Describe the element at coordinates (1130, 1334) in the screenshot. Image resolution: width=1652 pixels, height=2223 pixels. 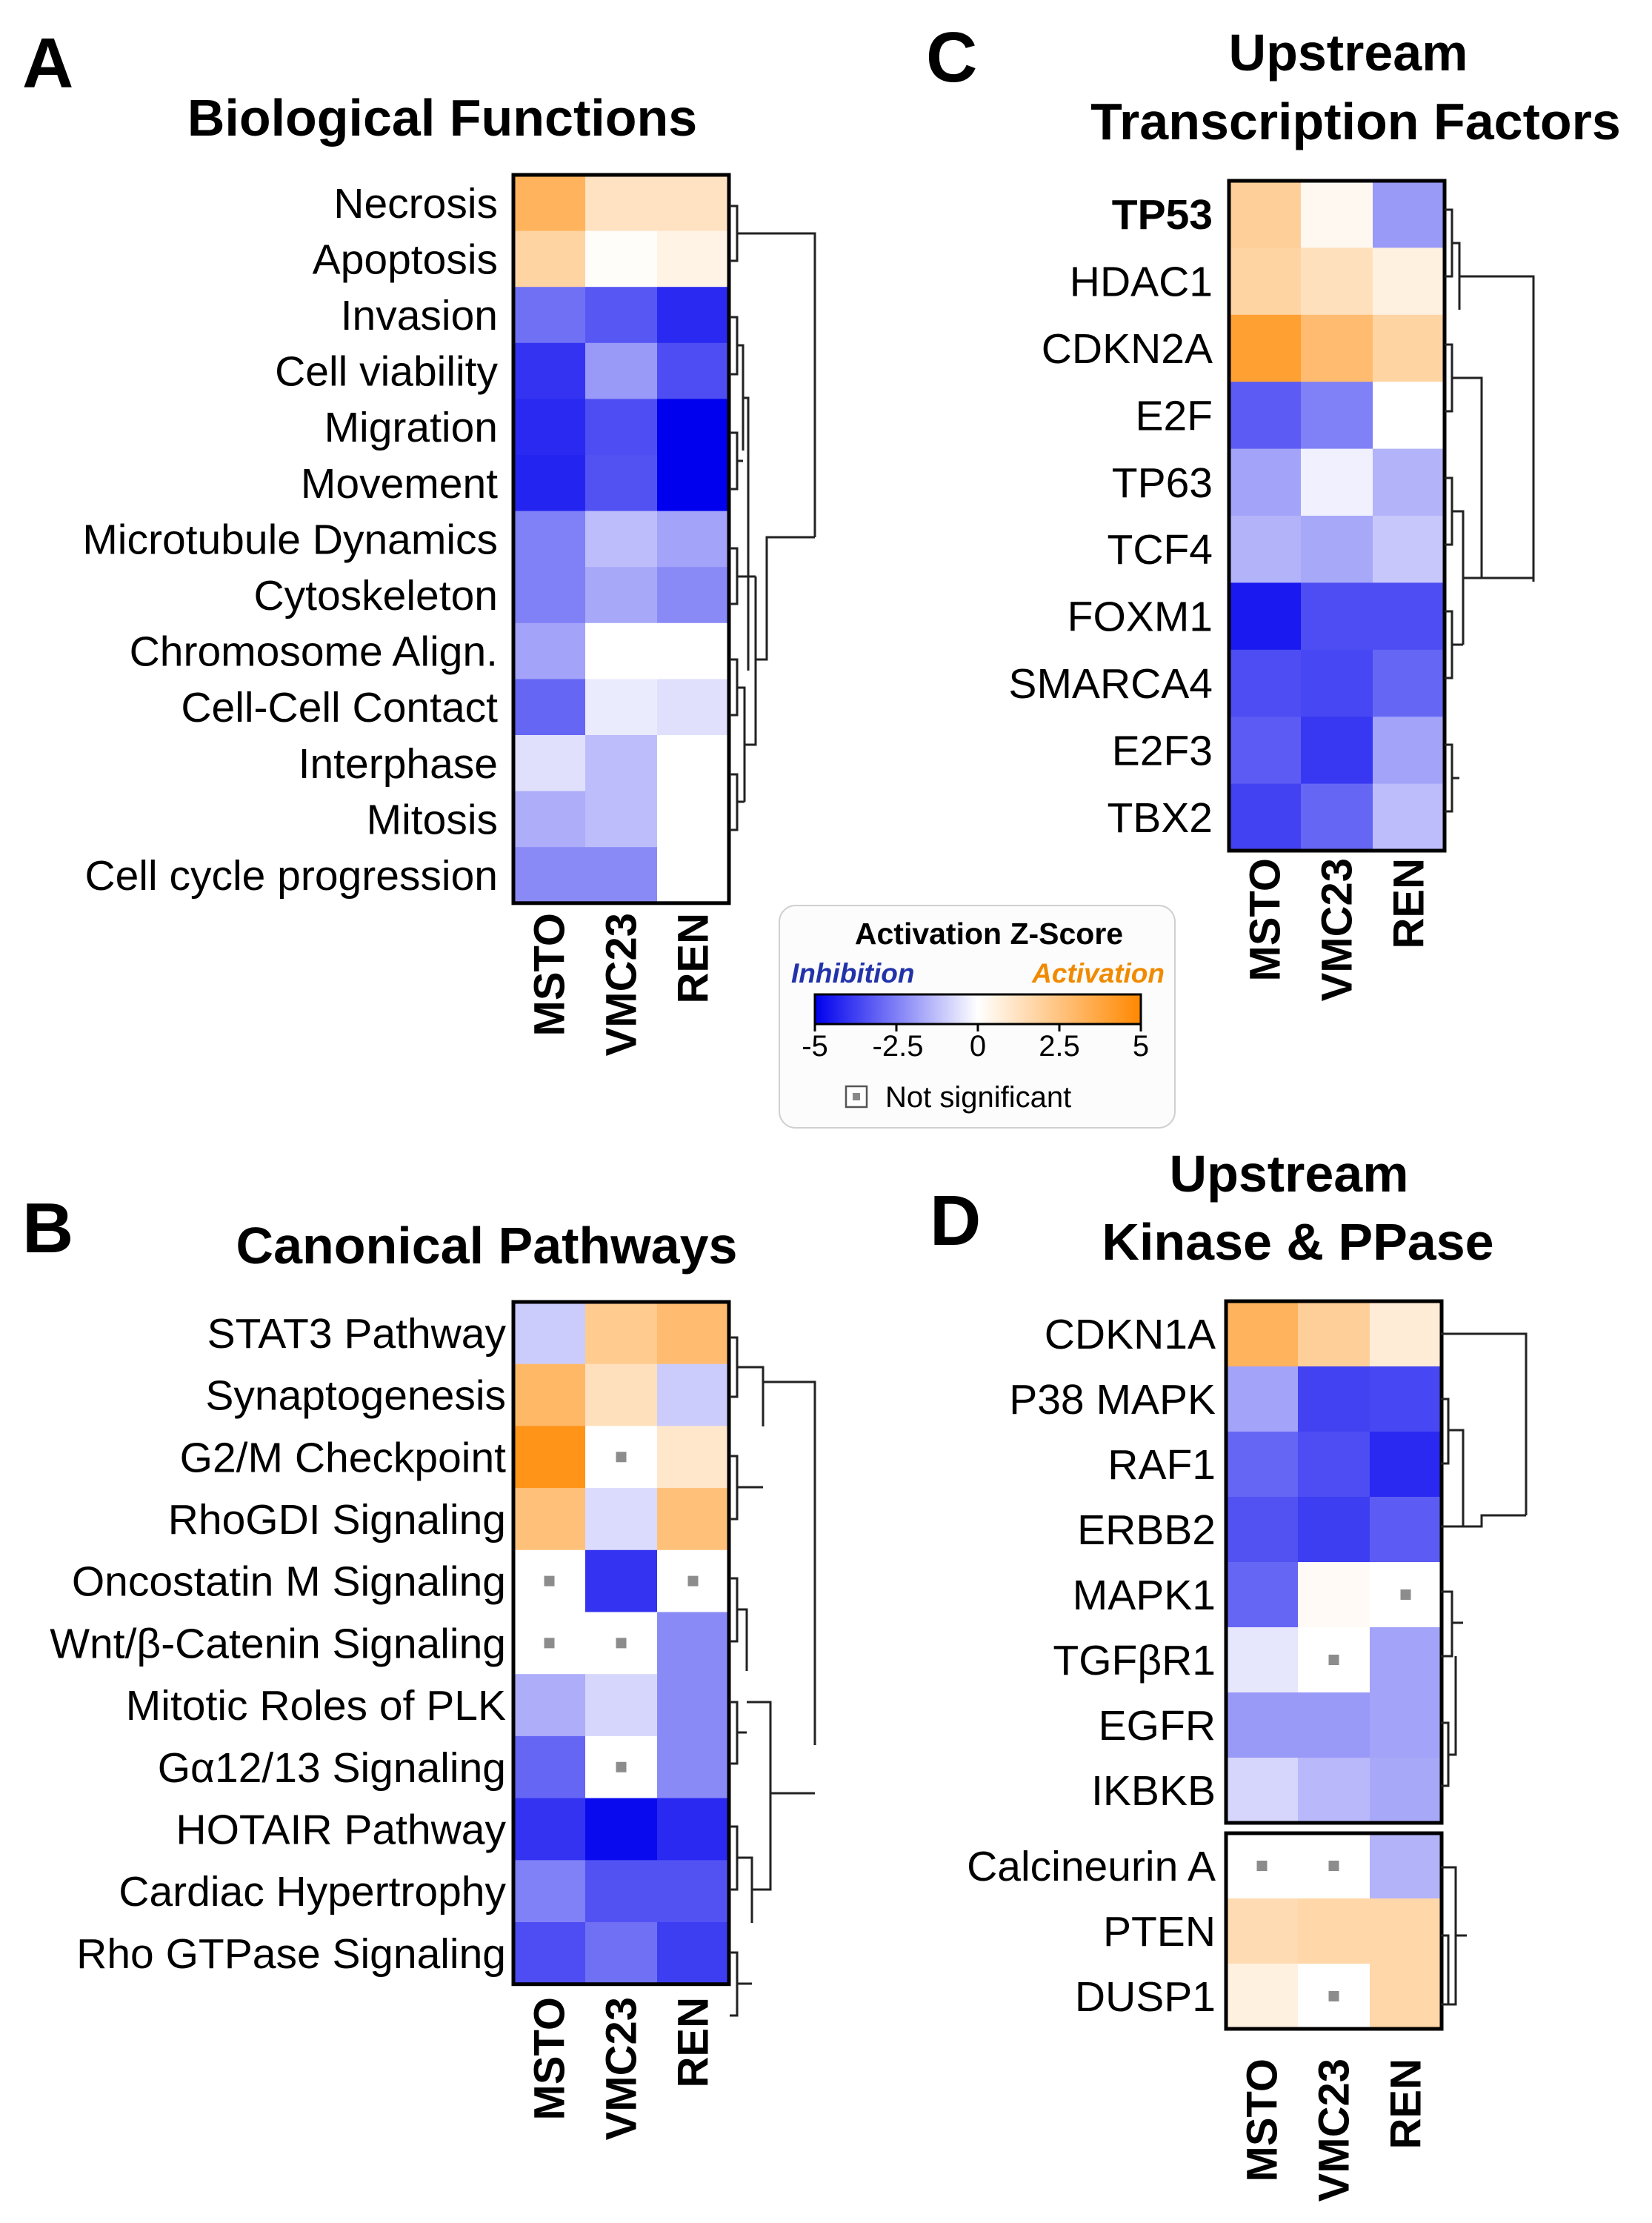
I see `row-label: CDKN1A` at that location.